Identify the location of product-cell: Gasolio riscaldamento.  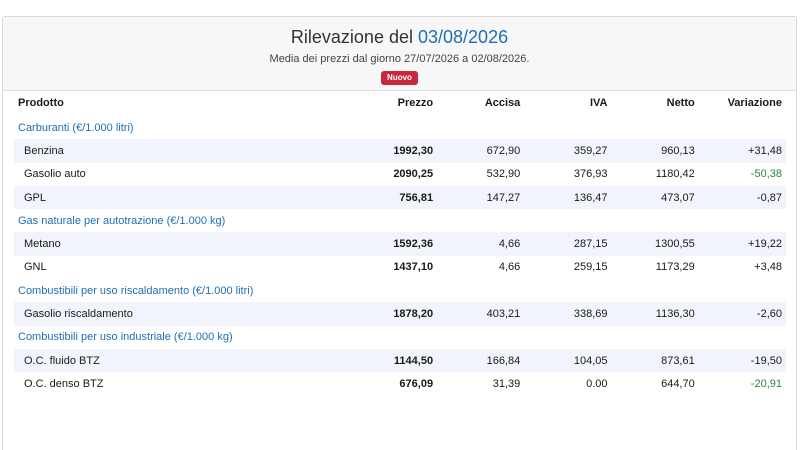
(182, 314).